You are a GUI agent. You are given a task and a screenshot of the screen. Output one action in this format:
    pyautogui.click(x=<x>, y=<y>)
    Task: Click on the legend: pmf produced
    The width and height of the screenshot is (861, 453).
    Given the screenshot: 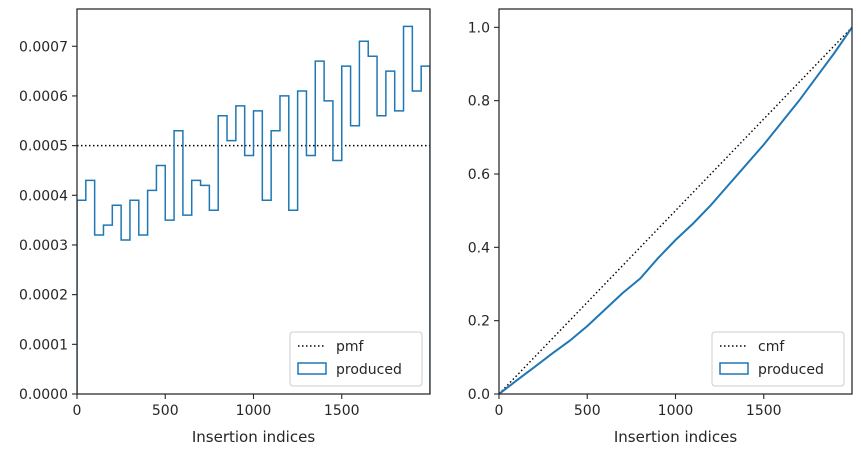 What is the action you would take?
    pyautogui.click(x=356, y=359)
    